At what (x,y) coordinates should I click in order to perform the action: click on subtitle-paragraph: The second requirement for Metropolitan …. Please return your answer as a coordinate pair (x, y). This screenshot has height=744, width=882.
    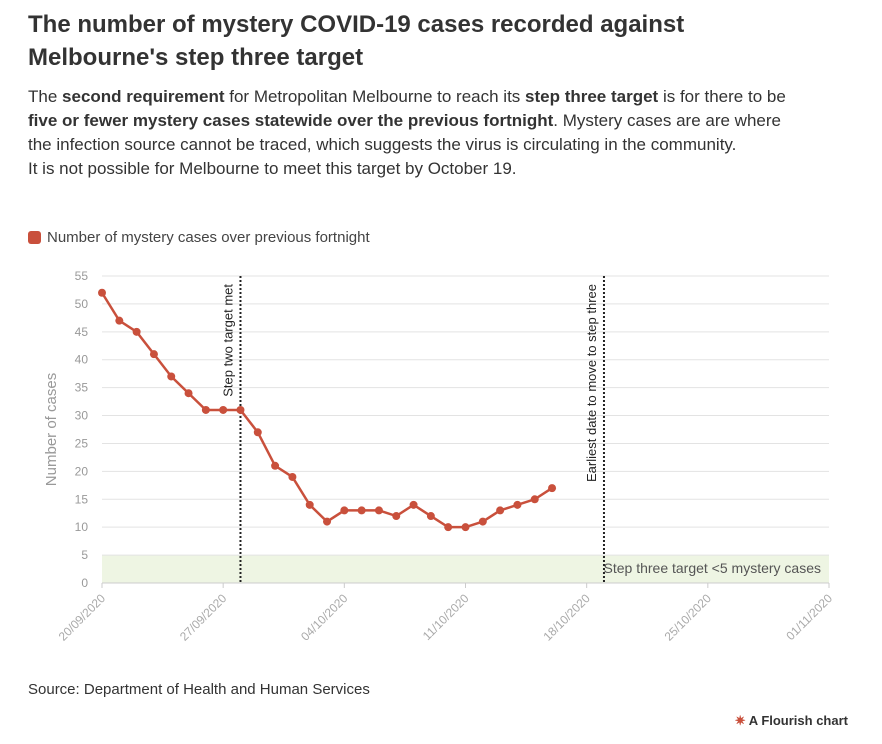
    Looking at the image, I should click on (418, 121).